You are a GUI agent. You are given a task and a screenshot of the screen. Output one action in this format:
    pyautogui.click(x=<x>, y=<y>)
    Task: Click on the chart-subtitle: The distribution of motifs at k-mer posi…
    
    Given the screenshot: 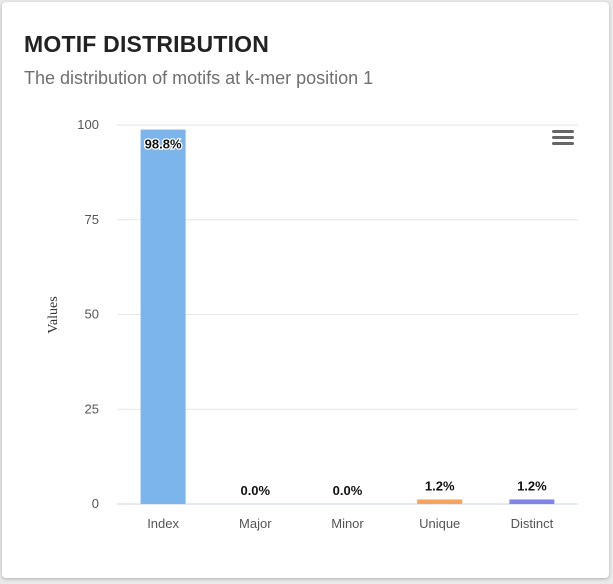 What is the action you would take?
    pyautogui.click(x=199, y=78)
    